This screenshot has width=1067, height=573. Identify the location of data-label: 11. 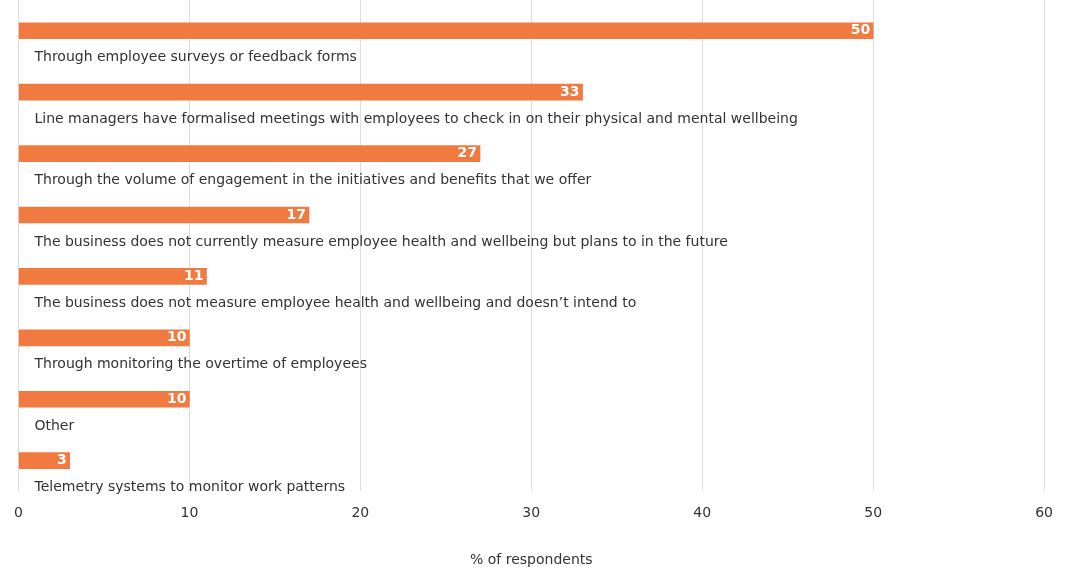
(194, 275).